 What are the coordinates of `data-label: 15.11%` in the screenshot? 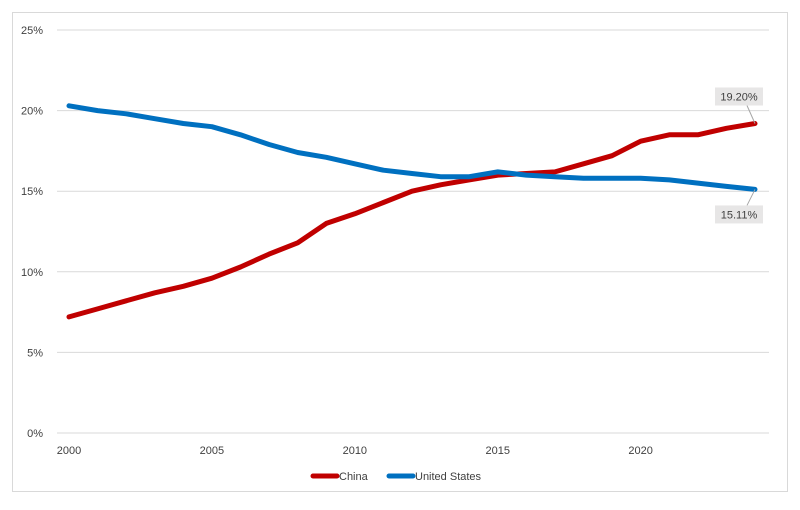 It's located at (739, 215).